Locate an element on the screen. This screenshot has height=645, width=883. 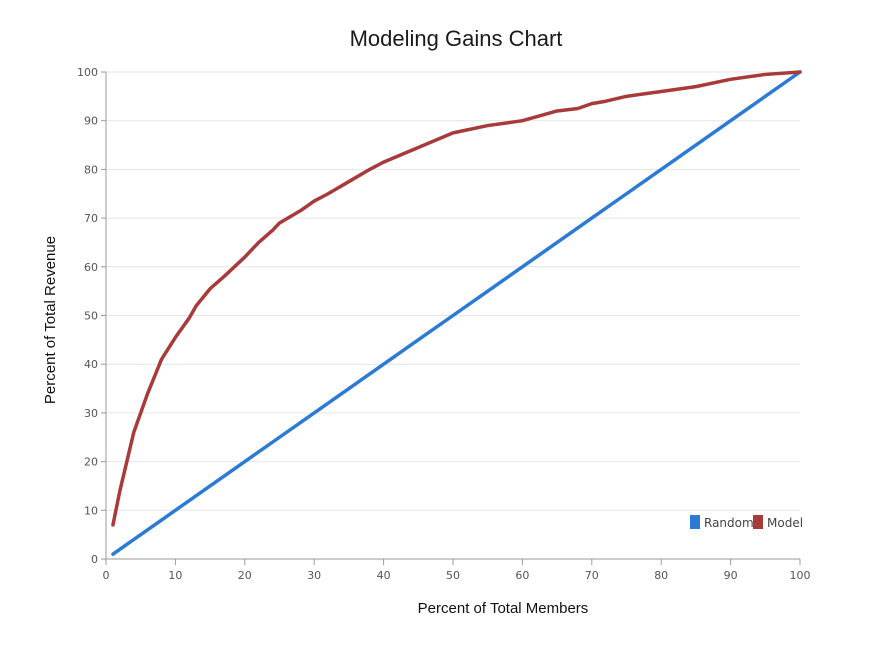
legend-item-model: Model is located at coordinates (778, 522).